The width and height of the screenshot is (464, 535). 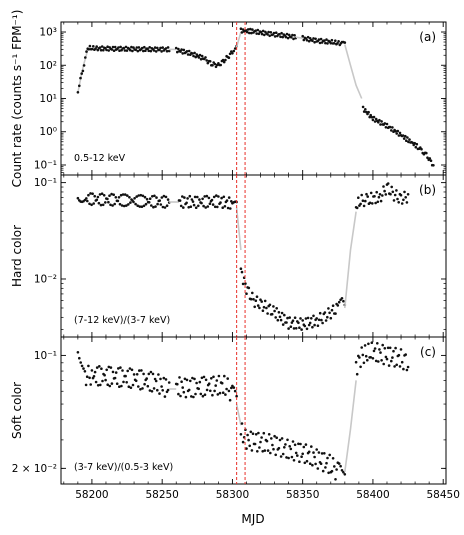 What do you see at coordinates (372, 495) in the screenshot?
I see `x-tick-label: 58400` at bounding box center [372, 495].